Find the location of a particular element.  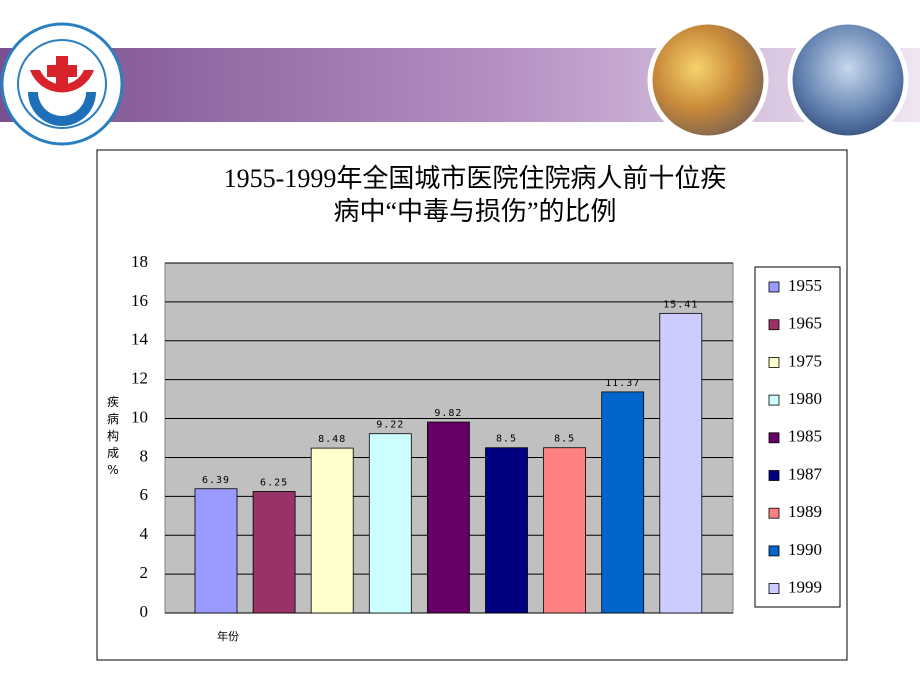

legend-label: 1975 is located at coordinates (805, 360).